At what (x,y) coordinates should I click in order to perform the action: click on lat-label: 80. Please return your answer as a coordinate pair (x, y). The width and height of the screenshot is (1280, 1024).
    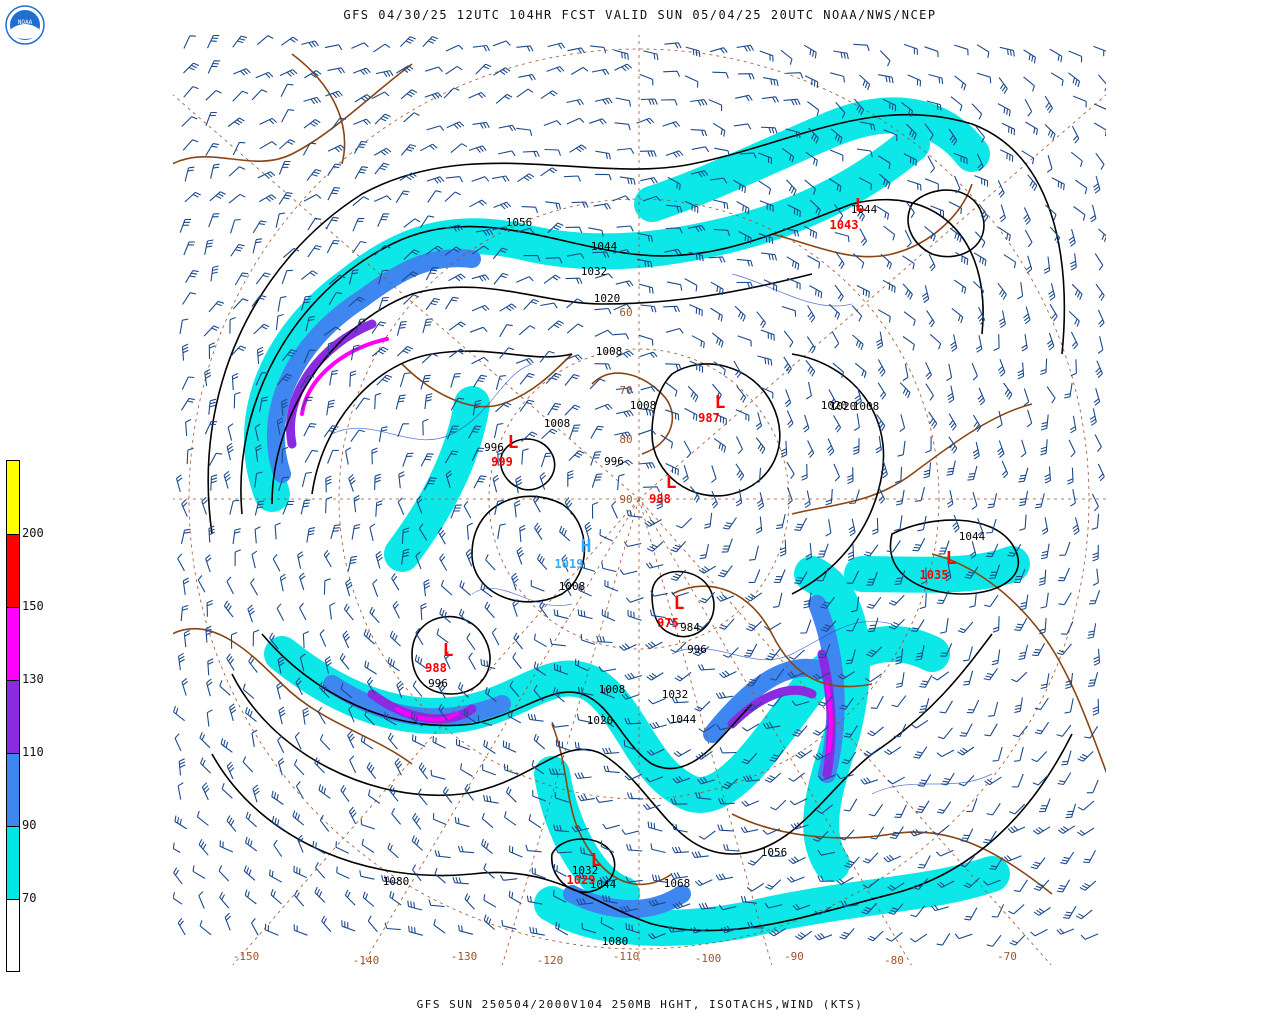
    Looking at the image, I should click on (625, 439).